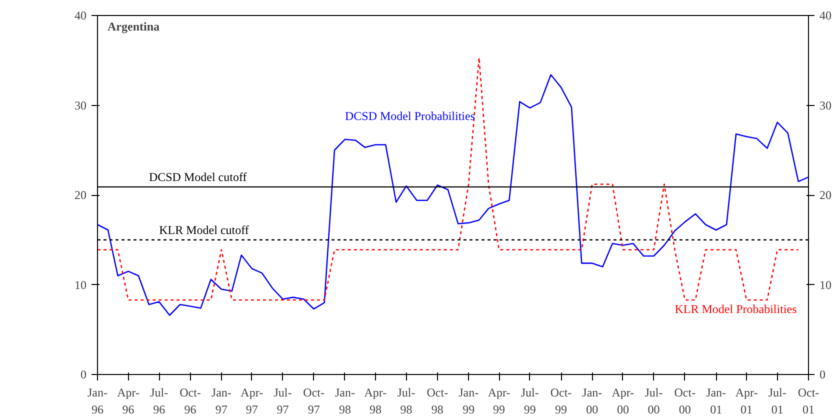  Describe the element at coordinates (128, 401) in the screenshot. I see `x-tick-label: Apr-96` at that location.